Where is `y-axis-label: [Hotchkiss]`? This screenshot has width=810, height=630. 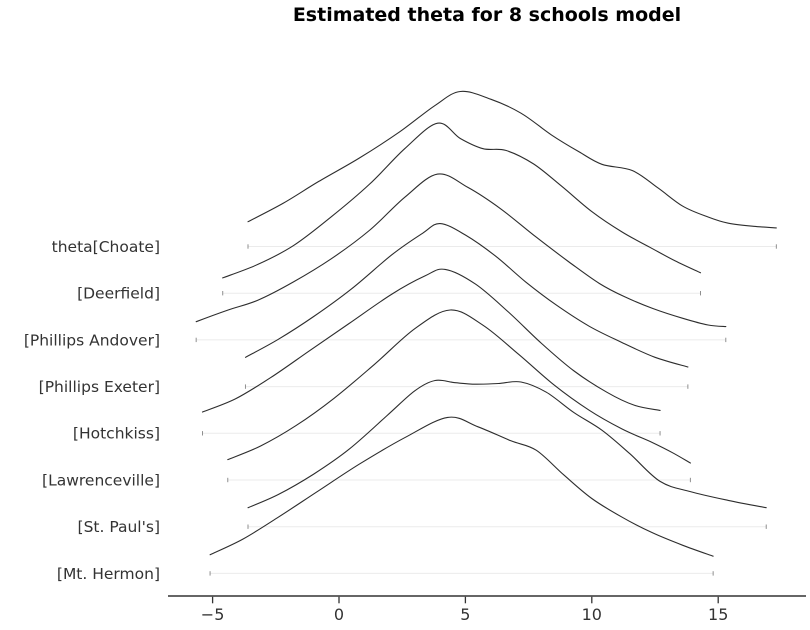 y-axis-label: [Hotchkiss] is located at coordinates (116, 434).